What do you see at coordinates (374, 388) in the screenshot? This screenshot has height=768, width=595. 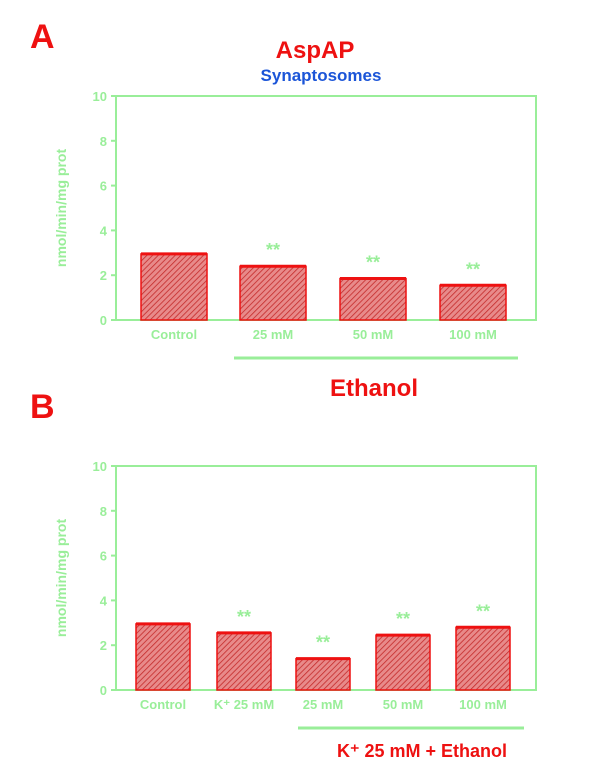 I see `group-label: Ethanol` at bounding box center [374, 388].